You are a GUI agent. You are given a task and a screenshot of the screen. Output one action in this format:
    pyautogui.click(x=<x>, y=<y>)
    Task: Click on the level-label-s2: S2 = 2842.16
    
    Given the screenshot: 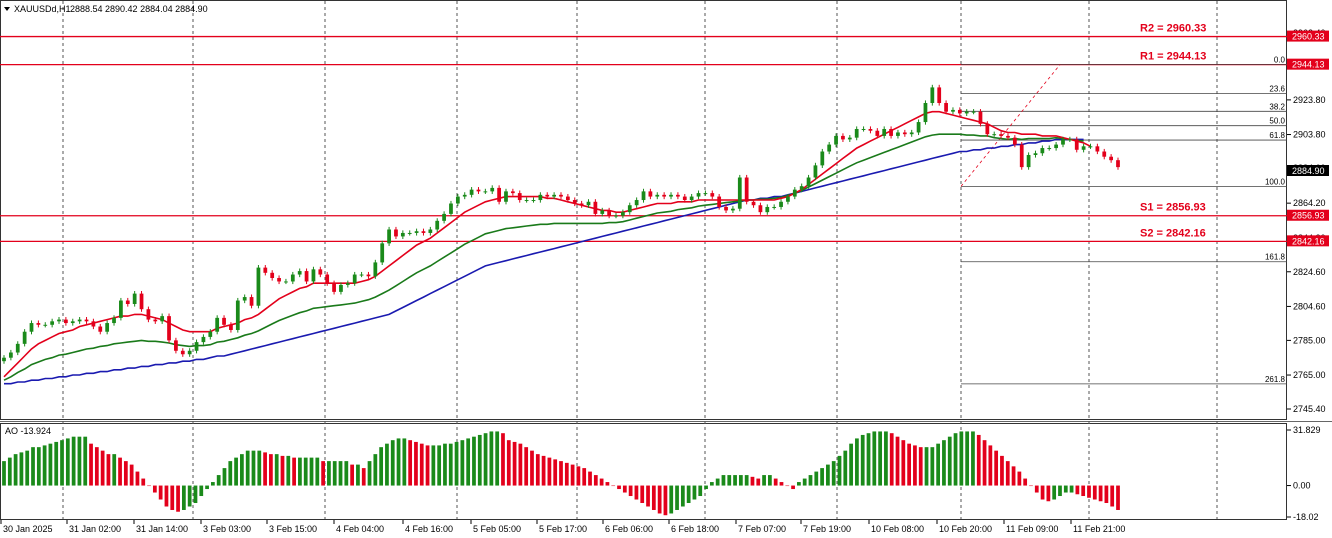 What is the action you would take?
    pyautogui.click(x=1173, y=233)
    